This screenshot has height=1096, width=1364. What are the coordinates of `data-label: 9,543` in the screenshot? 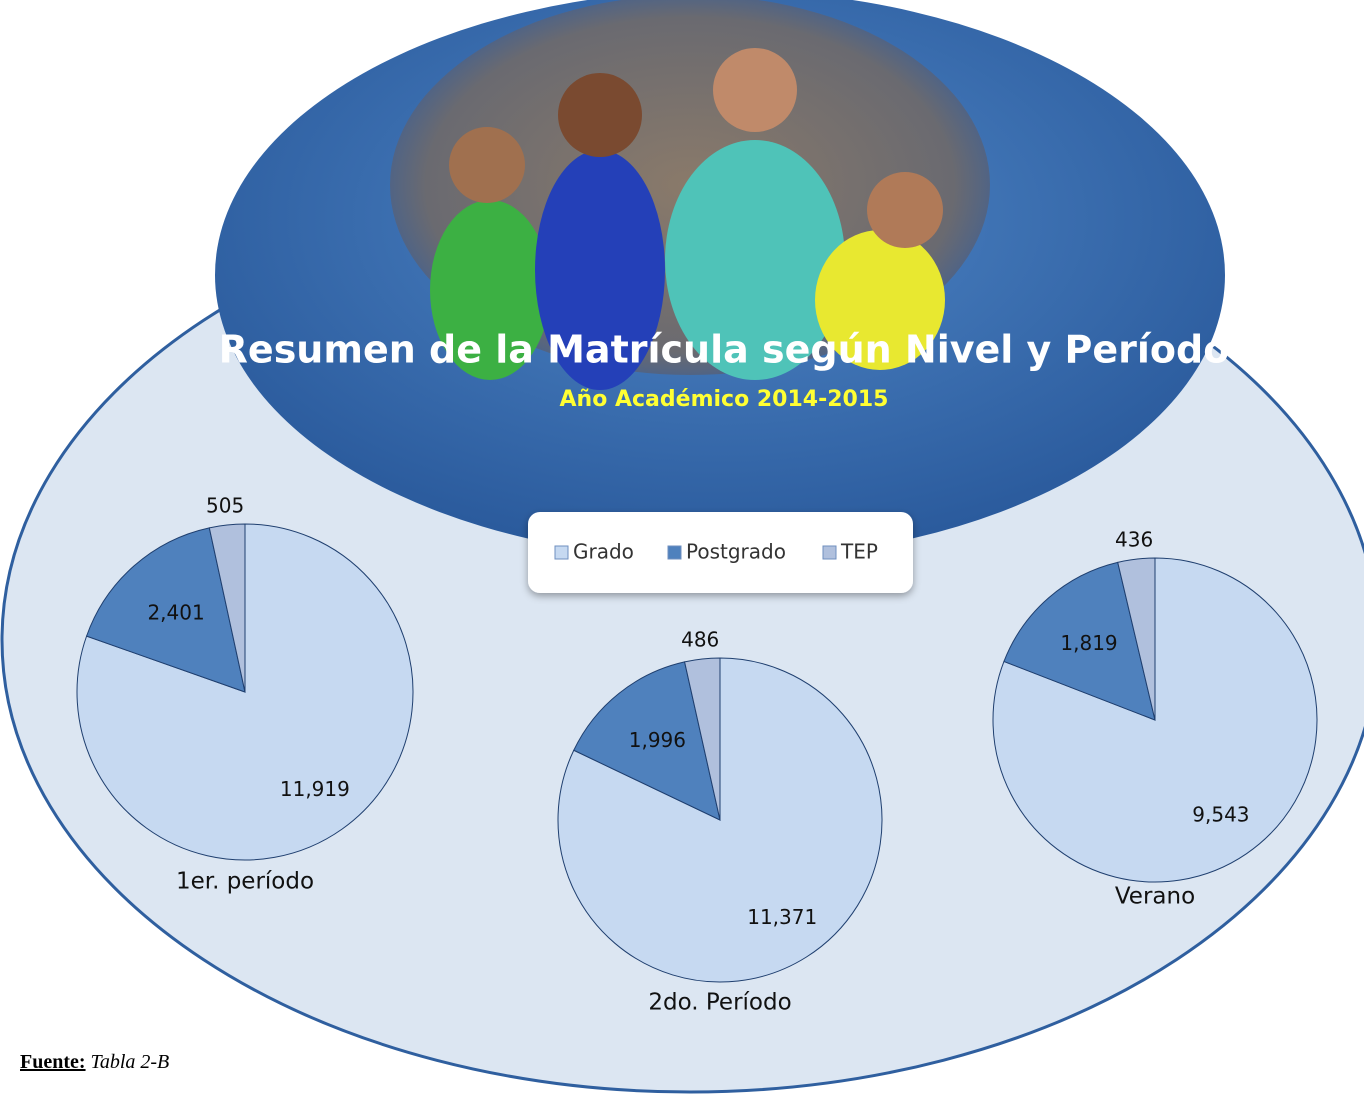 It's located at (1220, 815).